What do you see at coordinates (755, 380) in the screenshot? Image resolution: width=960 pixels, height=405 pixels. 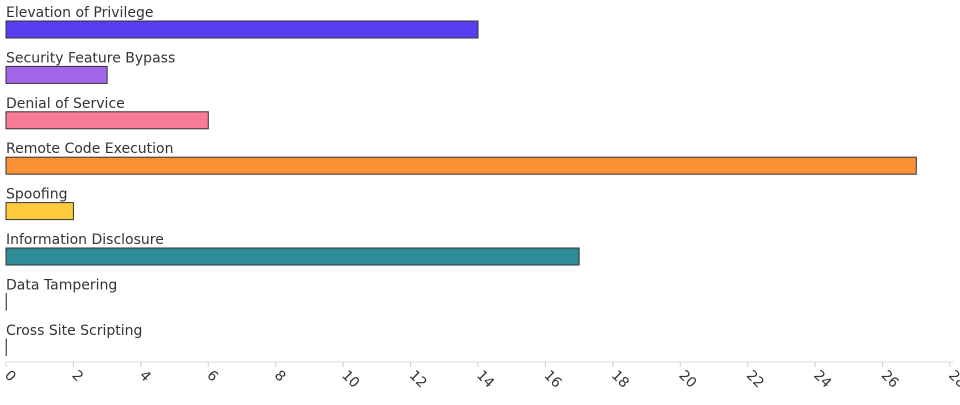 I see `x-tick-label: 22` at bounding box center [755, 380].